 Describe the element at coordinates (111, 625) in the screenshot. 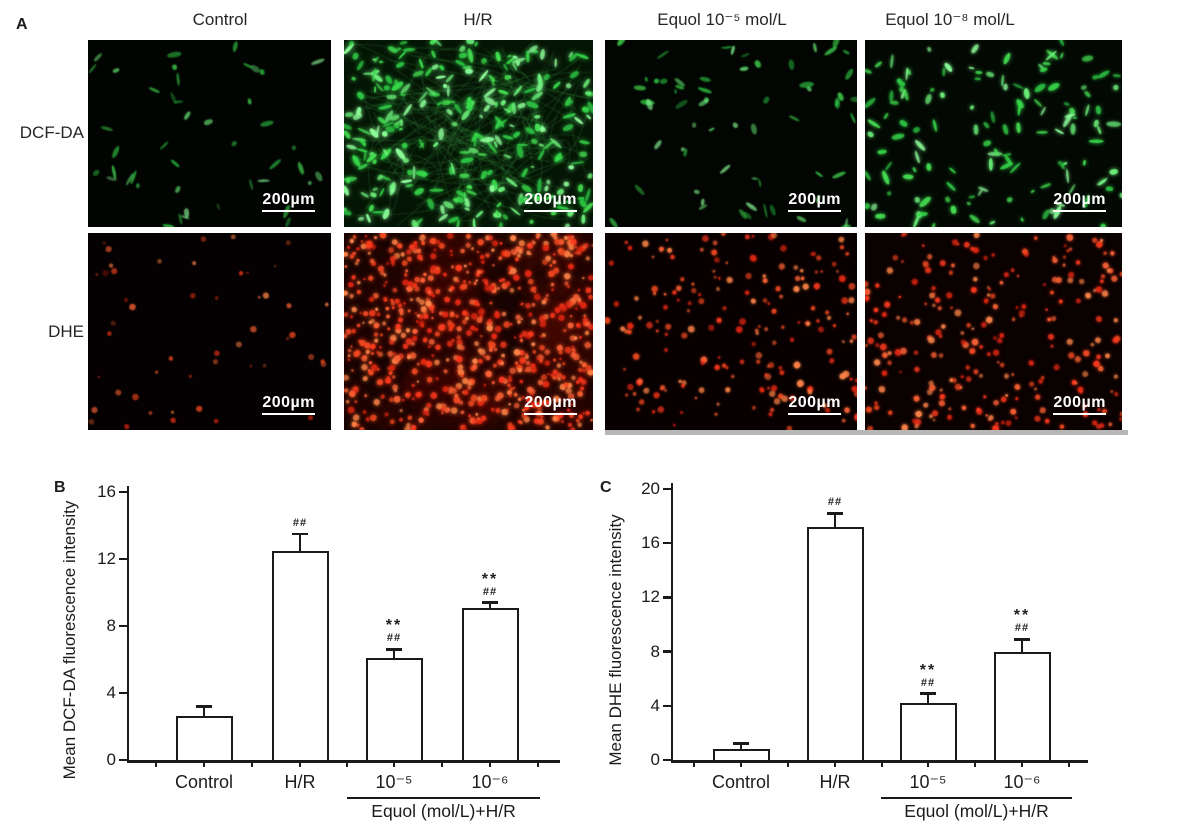

I see `y-tick-label: 8` at that location.